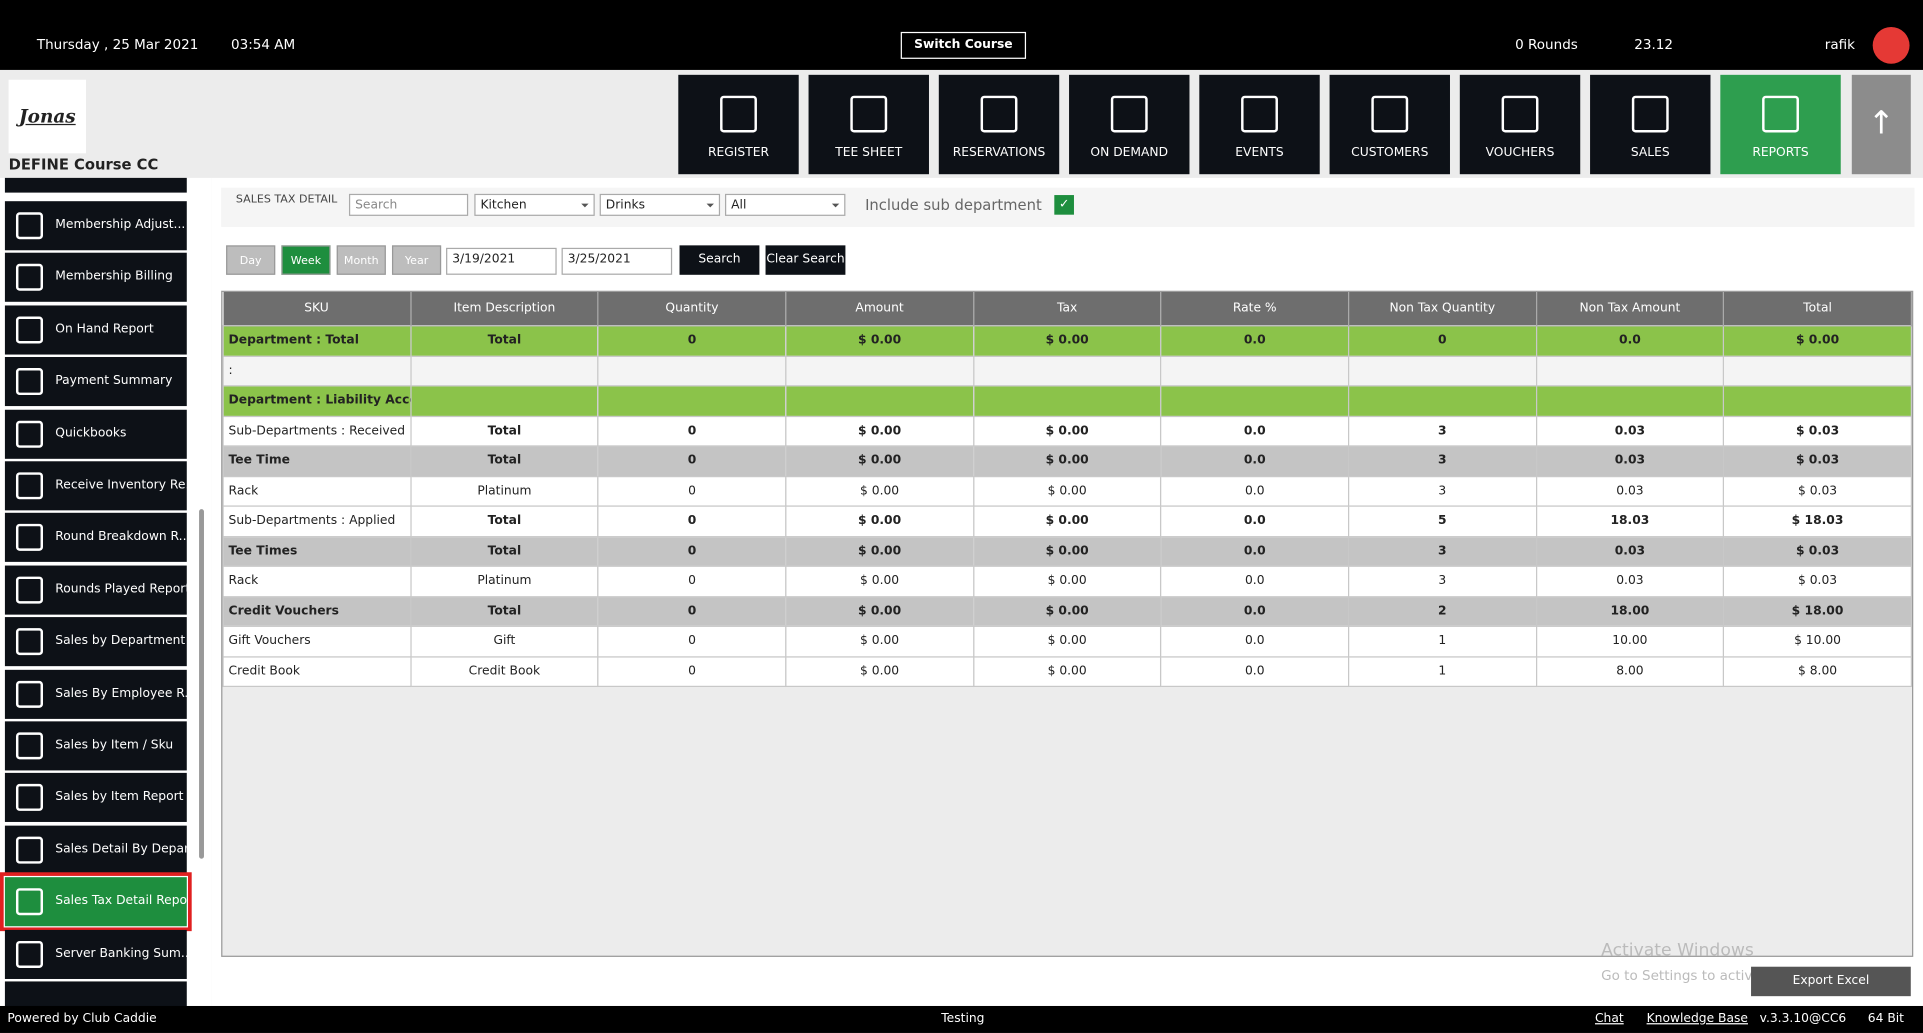 The height and width of the screenshot is (1033, 1923). Describe the element at coordinates (1677, 950) in the screenshot. I see `watermark-title: Activate Windows` at that location.